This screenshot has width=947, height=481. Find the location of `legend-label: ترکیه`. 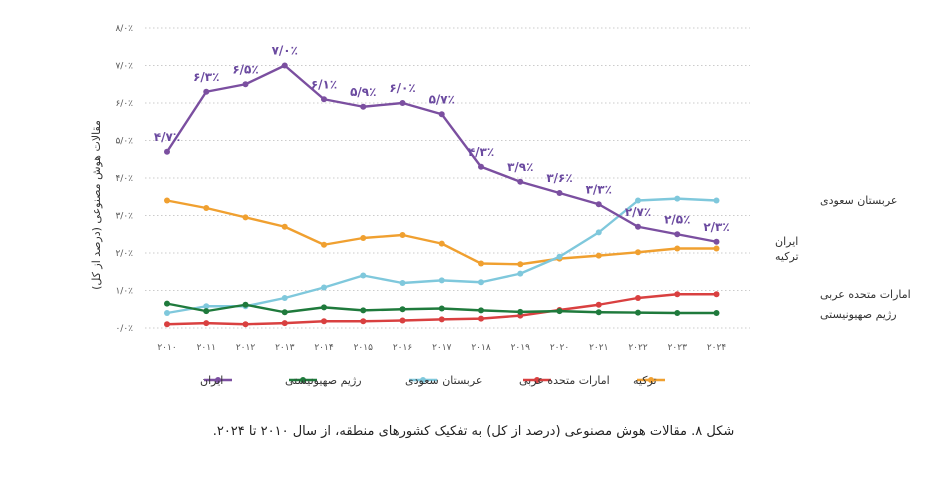

legend-label: ترکیه is located at coordinates (645, 380).